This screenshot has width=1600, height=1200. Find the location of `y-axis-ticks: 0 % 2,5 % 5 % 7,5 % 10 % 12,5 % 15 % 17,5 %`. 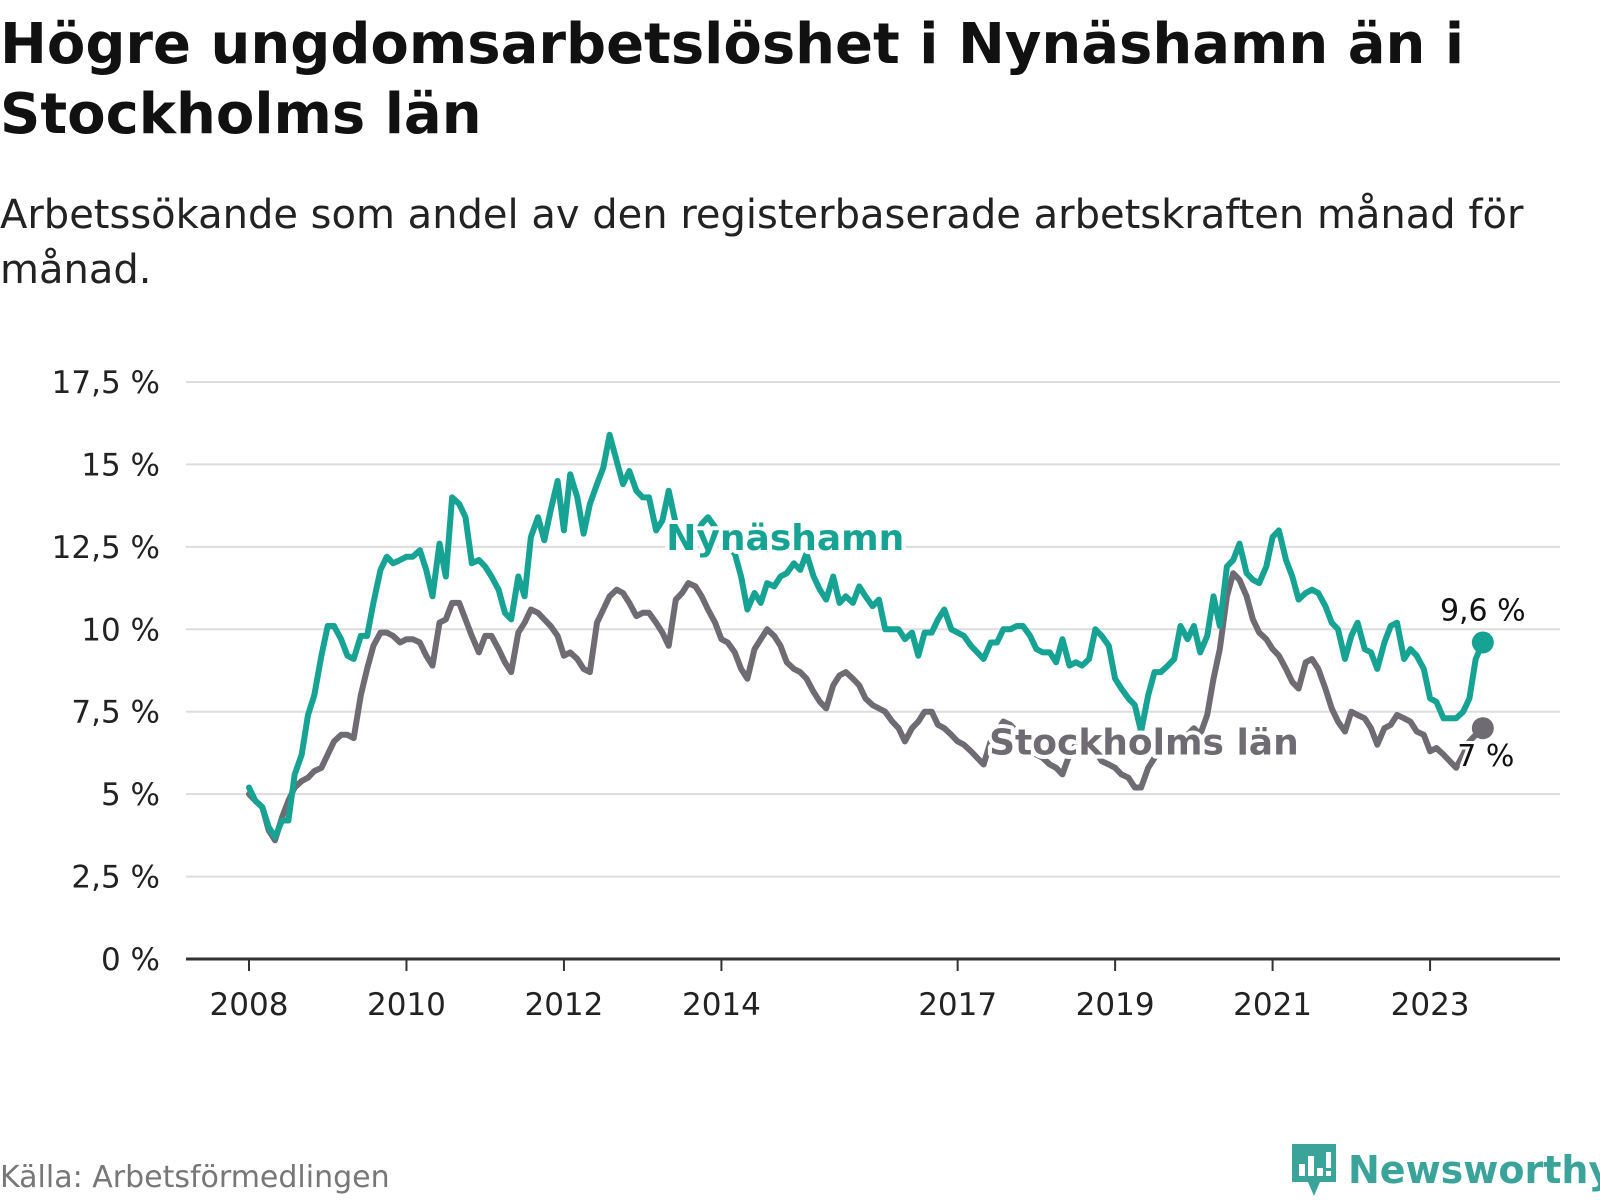

y-axis-ticks: 0 % 2,5 % 5 % 7,5 % 10 % 12,5 % 15 % 17,5 % is located at coordinates (106, 671).